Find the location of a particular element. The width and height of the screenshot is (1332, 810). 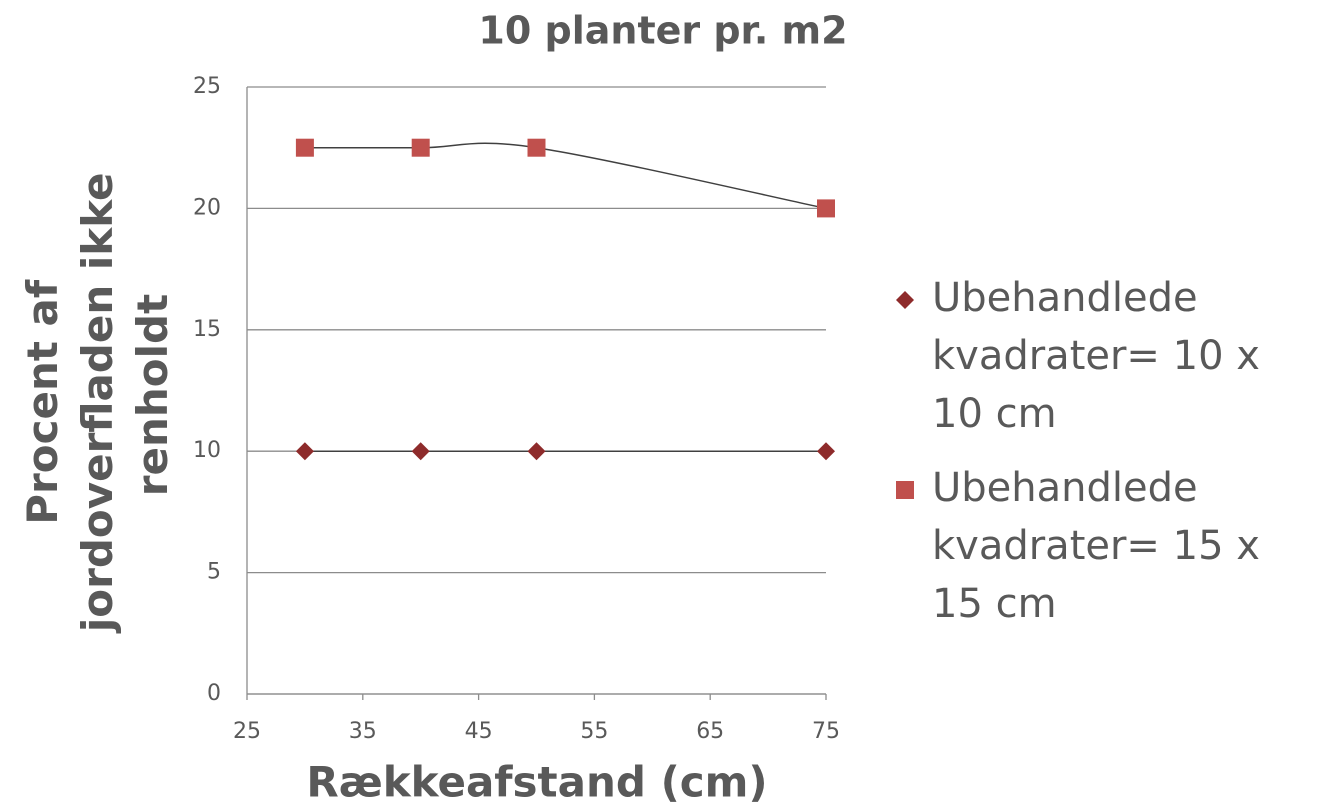

series-line is located at coordinates (565, 176).